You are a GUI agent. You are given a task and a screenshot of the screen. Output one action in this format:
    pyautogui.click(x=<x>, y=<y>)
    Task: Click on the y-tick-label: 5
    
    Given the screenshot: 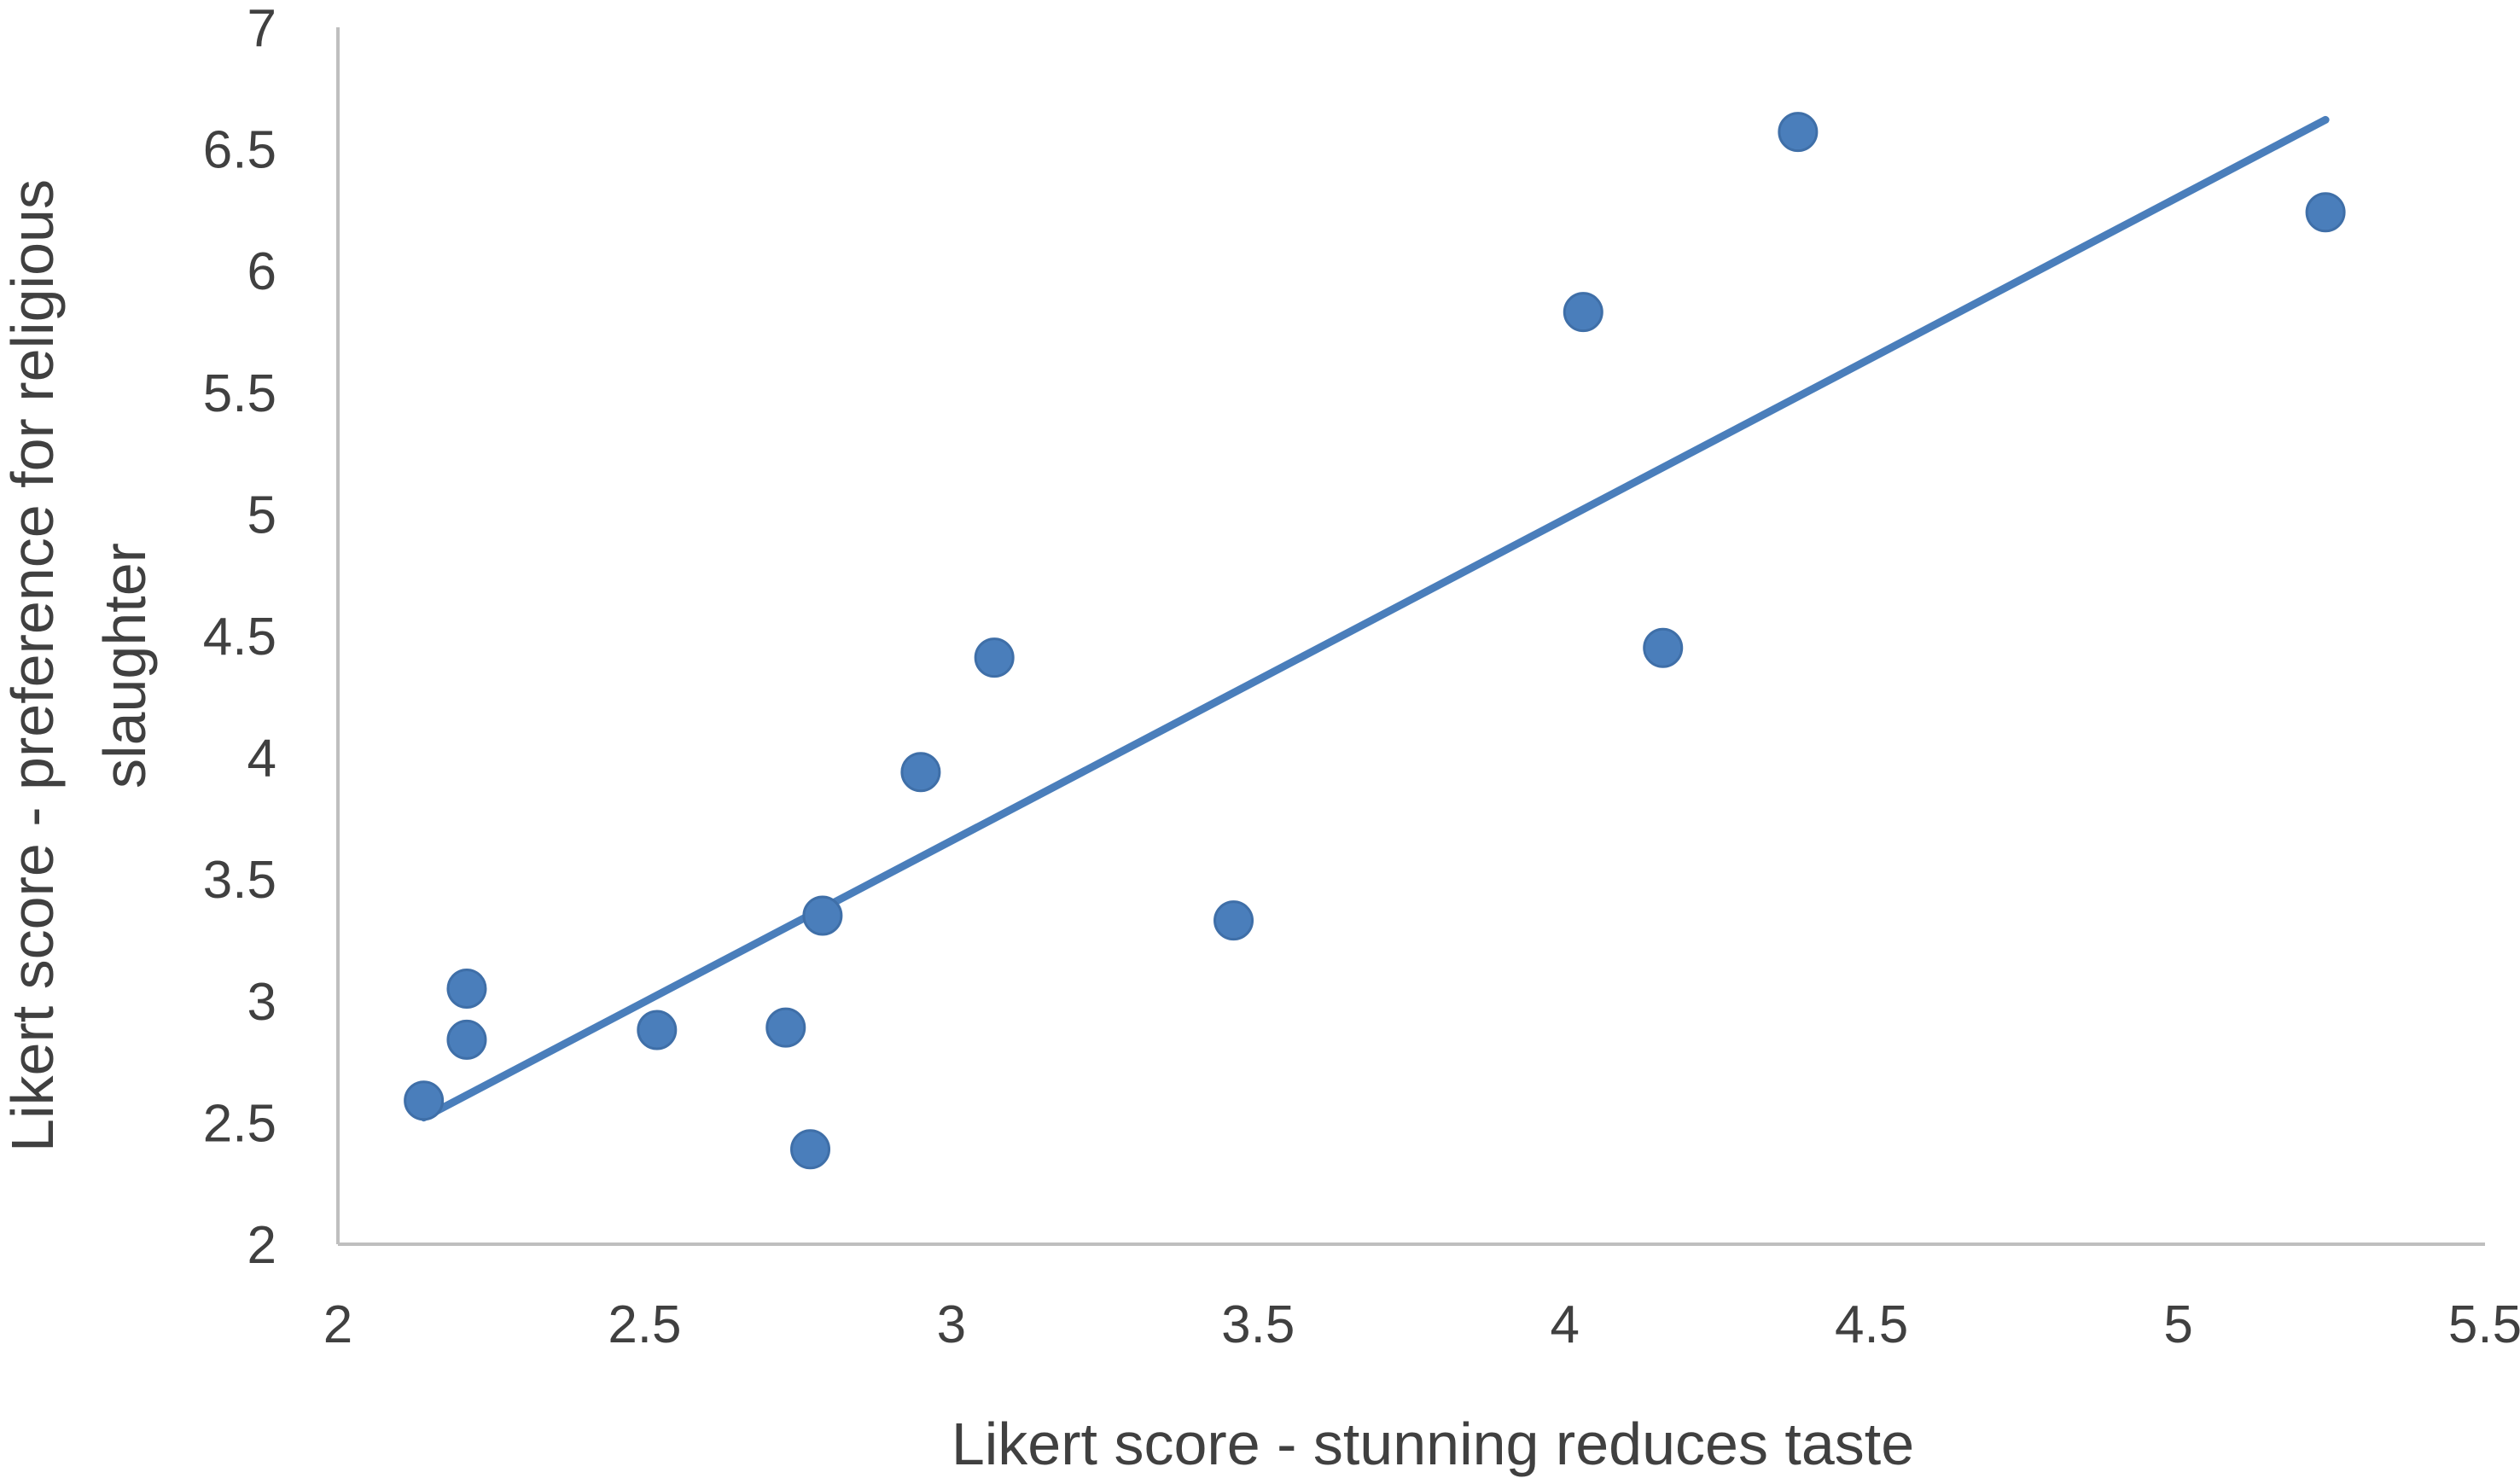 What is the action you would take?
    pyautogui.click(x=261, y=515)
    